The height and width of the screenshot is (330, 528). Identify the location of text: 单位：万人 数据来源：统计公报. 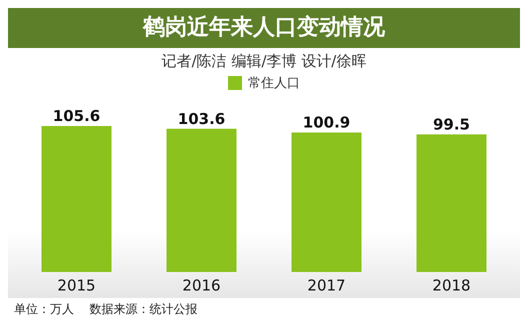
(105, 309).